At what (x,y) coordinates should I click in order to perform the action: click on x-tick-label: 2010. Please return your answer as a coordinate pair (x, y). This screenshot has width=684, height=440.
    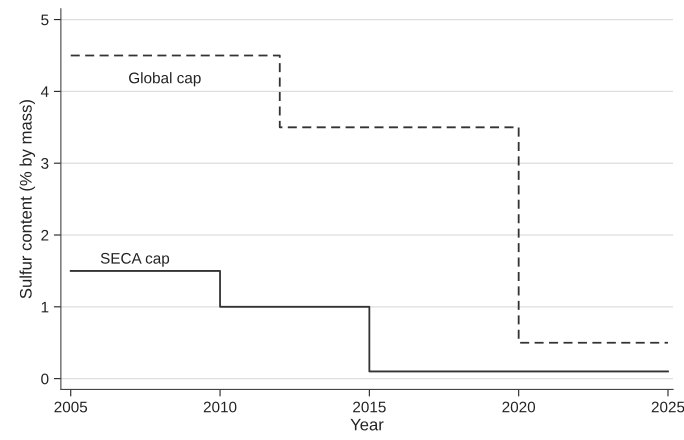
    Looking at the image, I should click on (220, 407).